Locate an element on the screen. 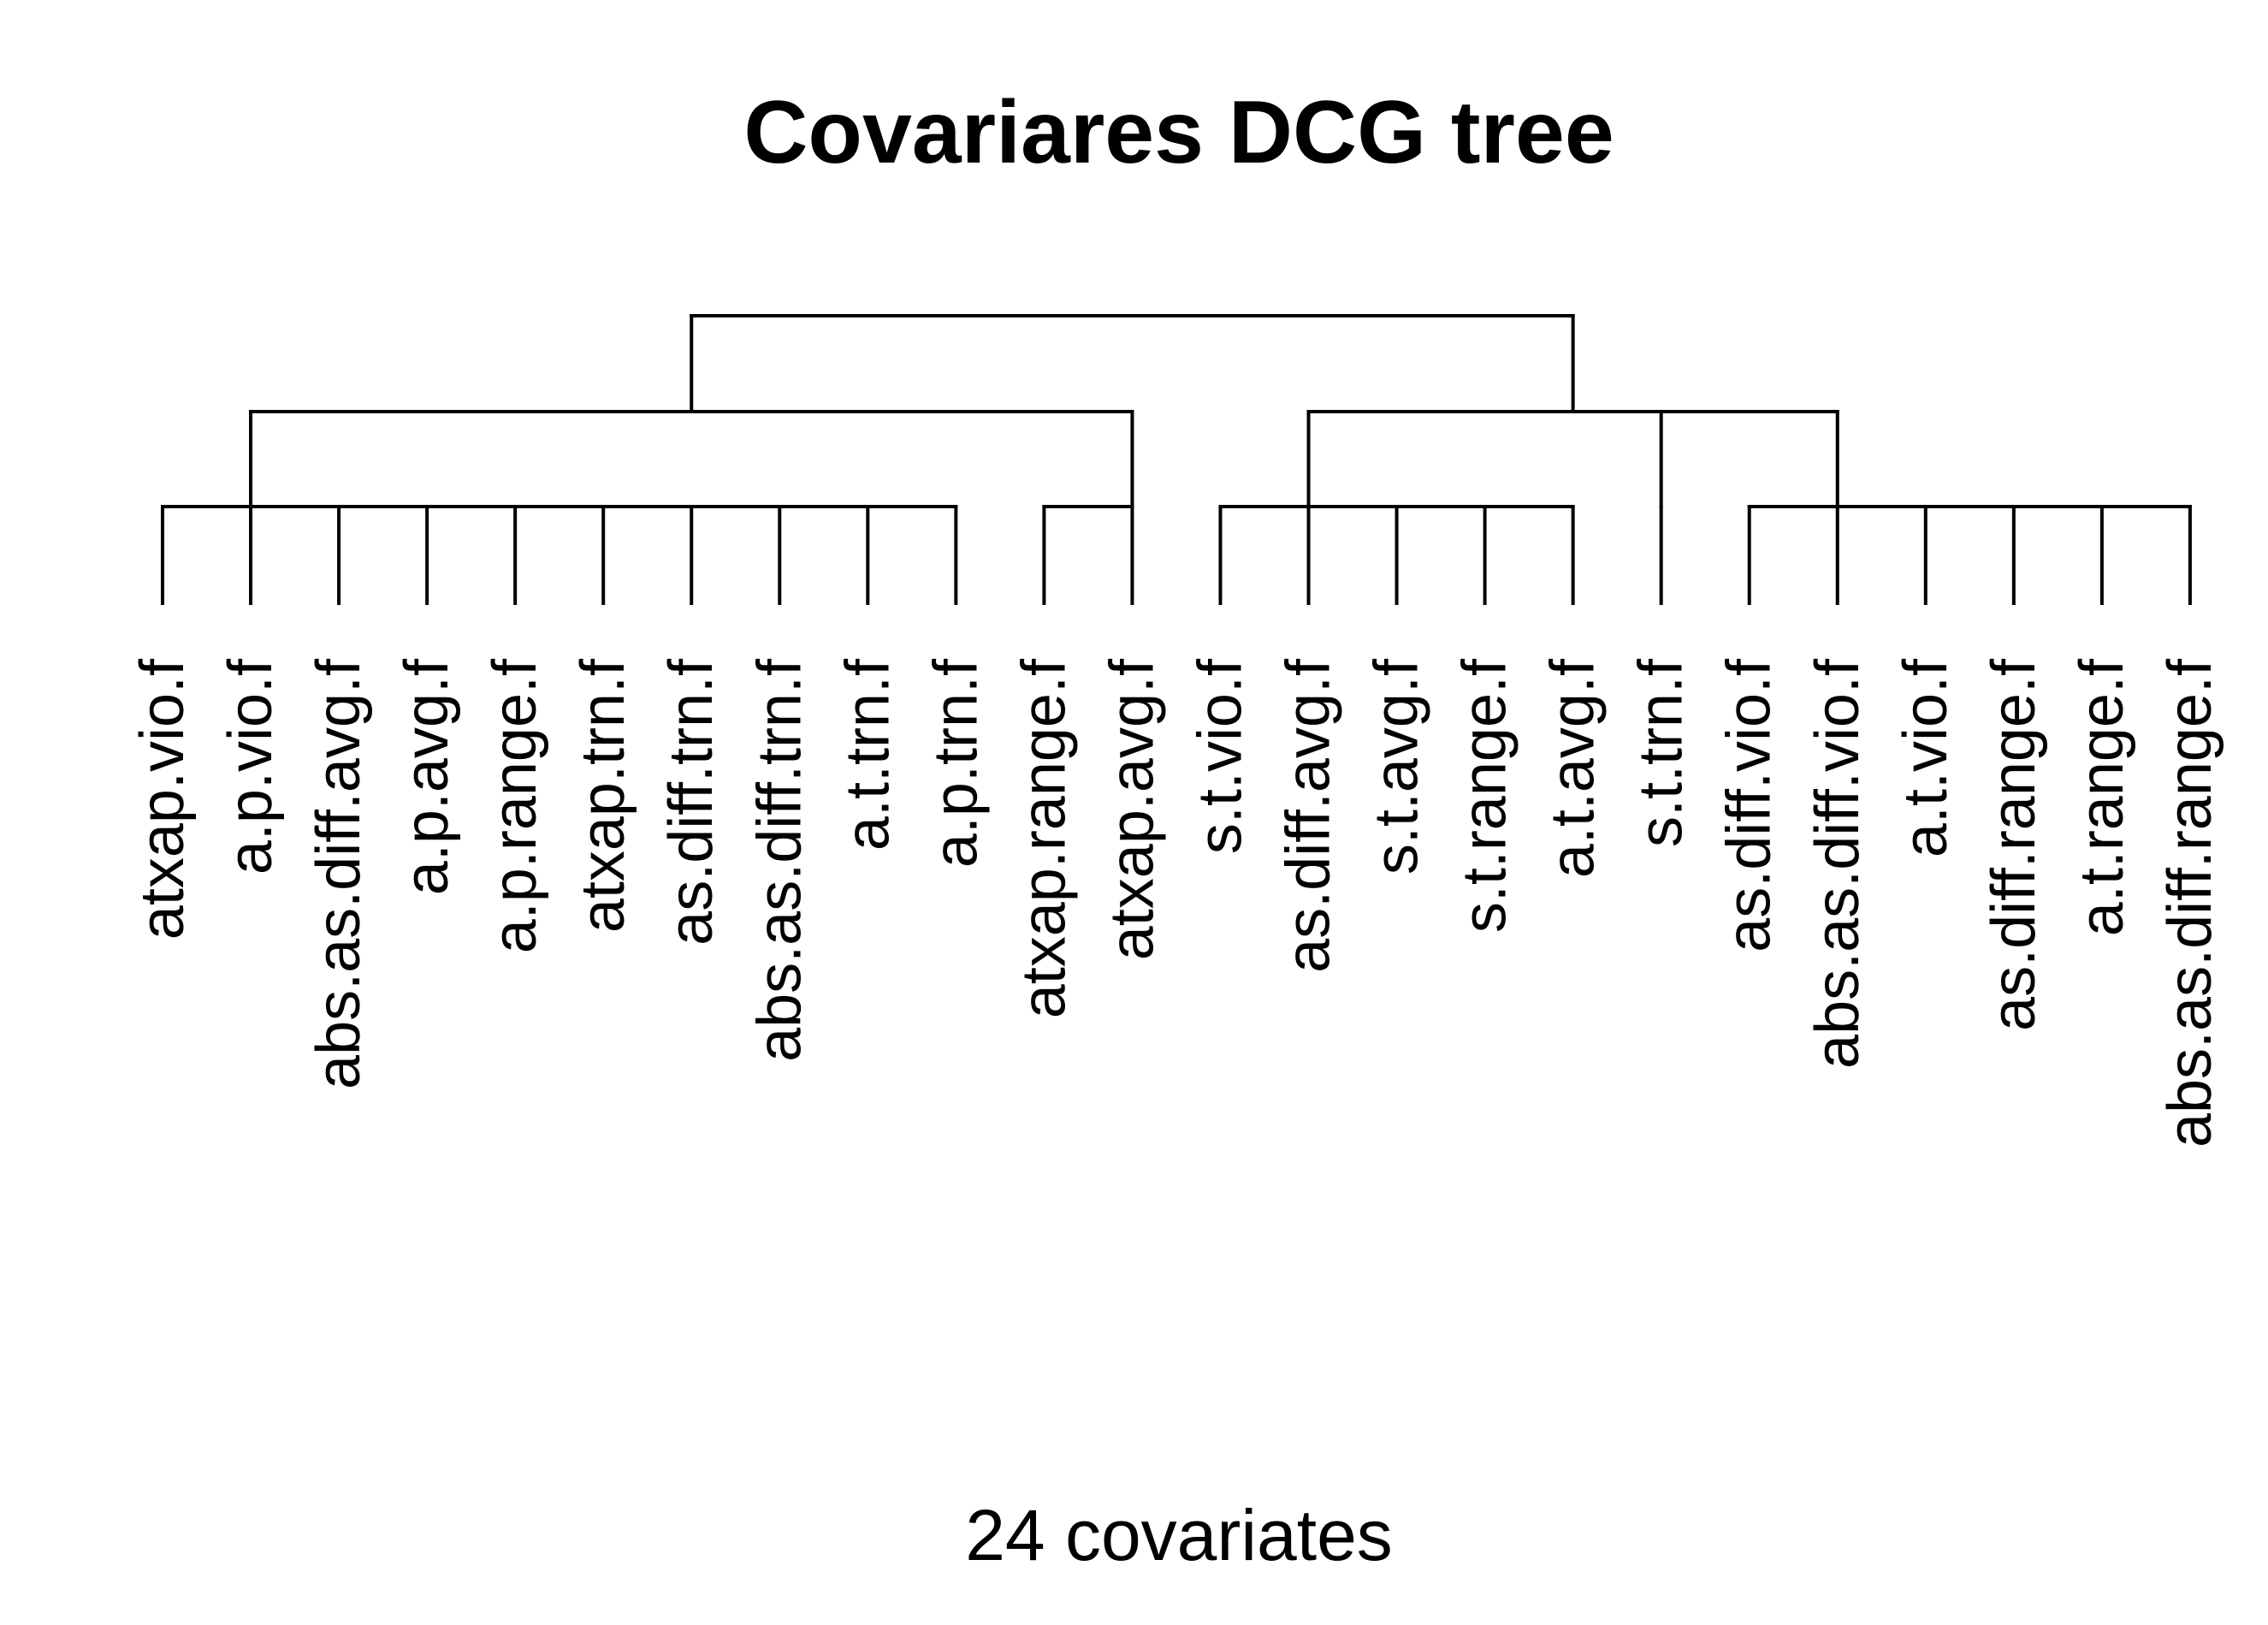 The width and height of the screenshot is (2268, 1625). leaf-label: as.diff.range.f is located at coordinates (2014, 845).